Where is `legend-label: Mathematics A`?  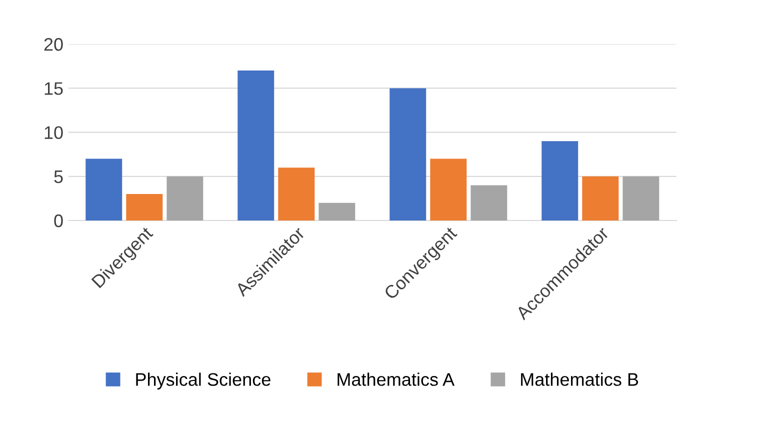 legend-label: Mathematics A is located at coordinates (396, 379).